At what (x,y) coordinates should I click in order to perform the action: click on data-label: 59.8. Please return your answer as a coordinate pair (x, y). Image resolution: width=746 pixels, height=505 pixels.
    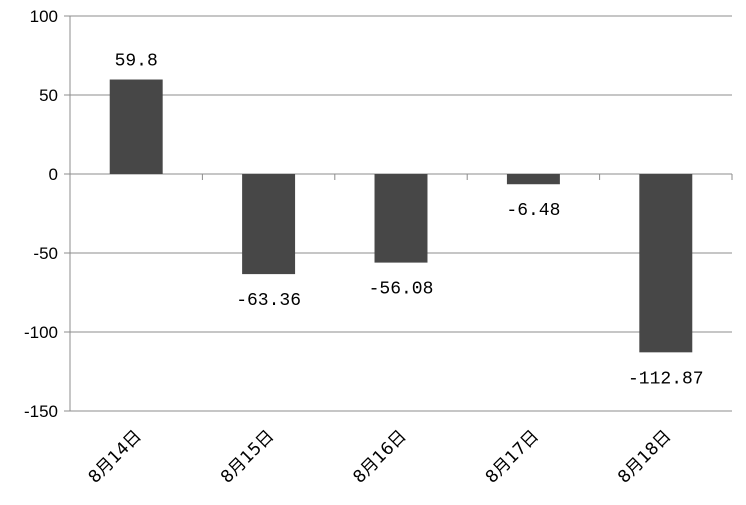
    Looking at the image, I should click on (136, 62).